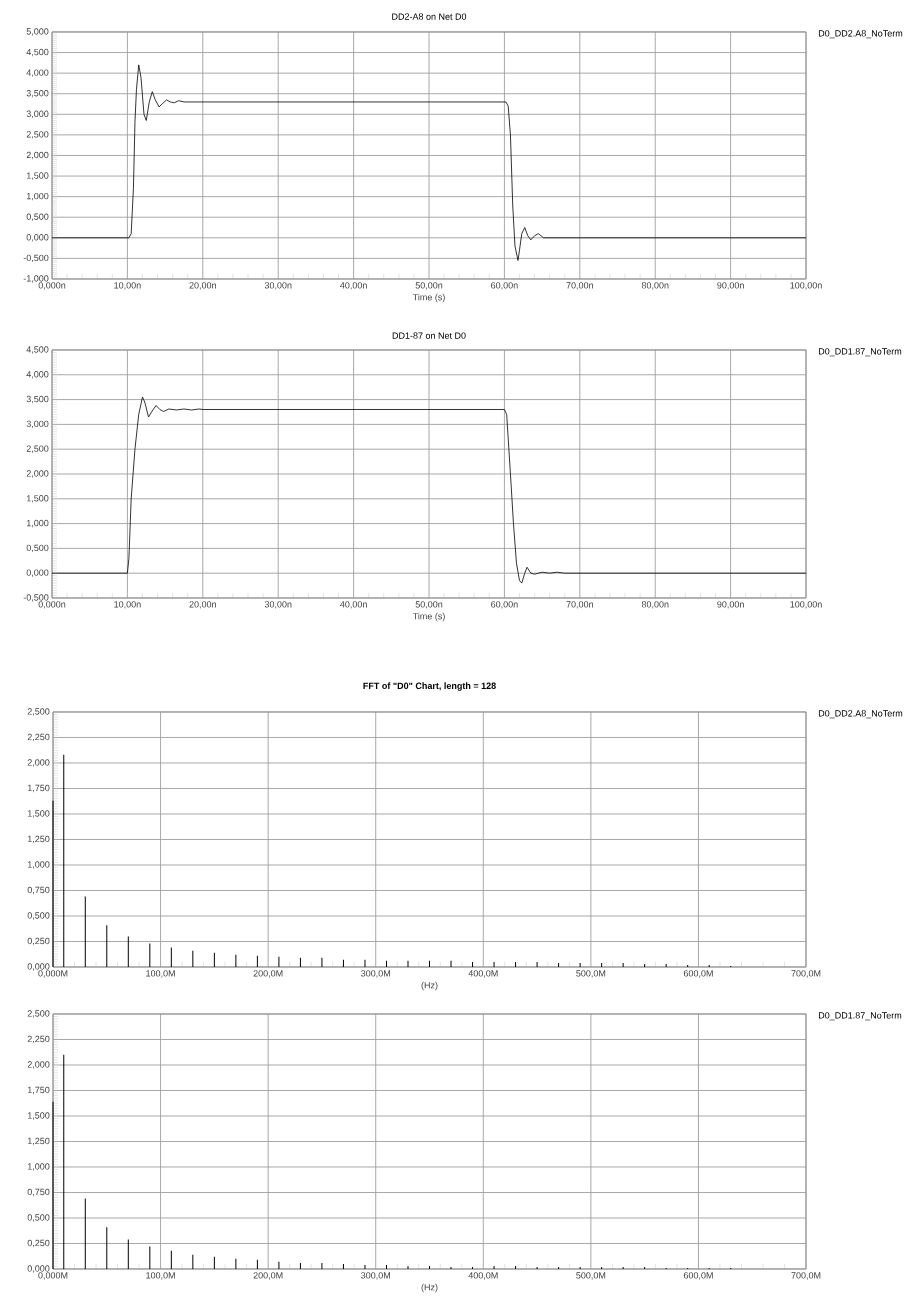  What do you see at coordinates (36, 279) in the screenshot?
I see `y-tick-label: -1,000` at bounding box center [36, 279].